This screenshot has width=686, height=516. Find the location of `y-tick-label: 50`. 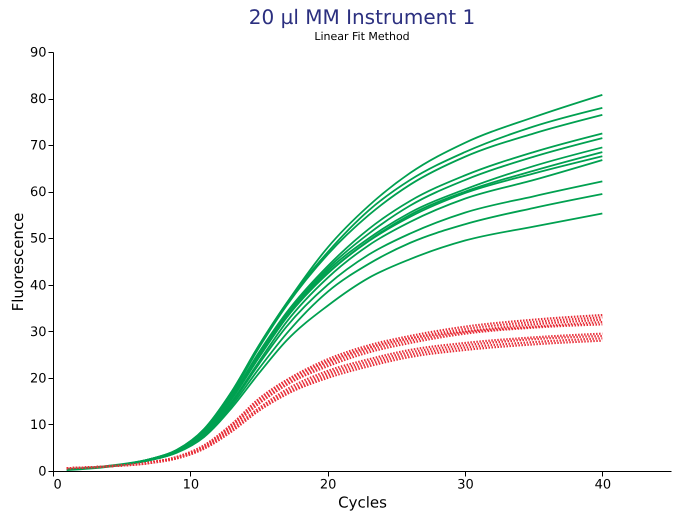

y-tick-label: 50 is located at coordinates (38, 239).